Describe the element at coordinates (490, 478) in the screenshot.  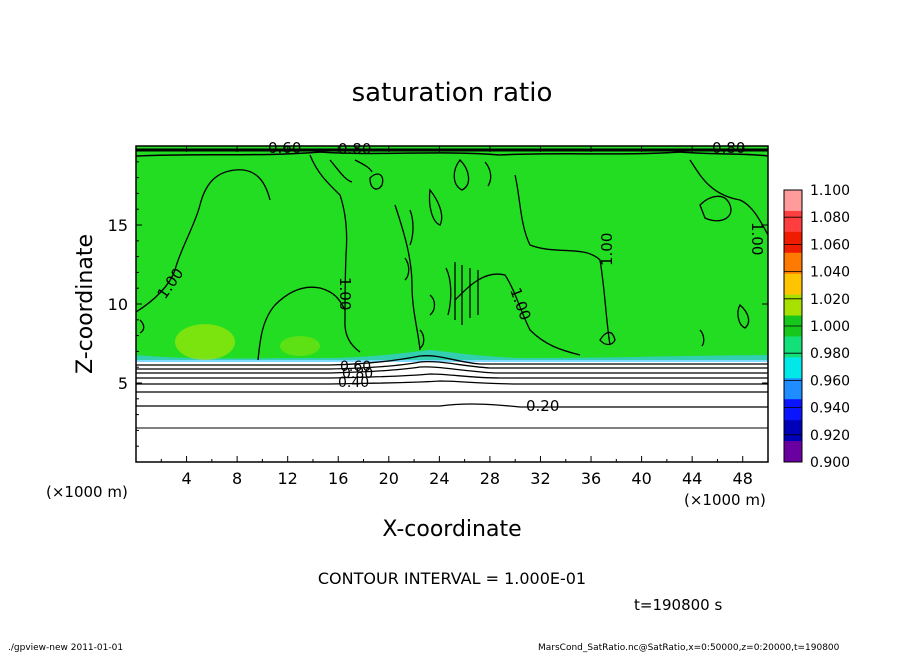
I see `x-tick-label: 28` at that location.